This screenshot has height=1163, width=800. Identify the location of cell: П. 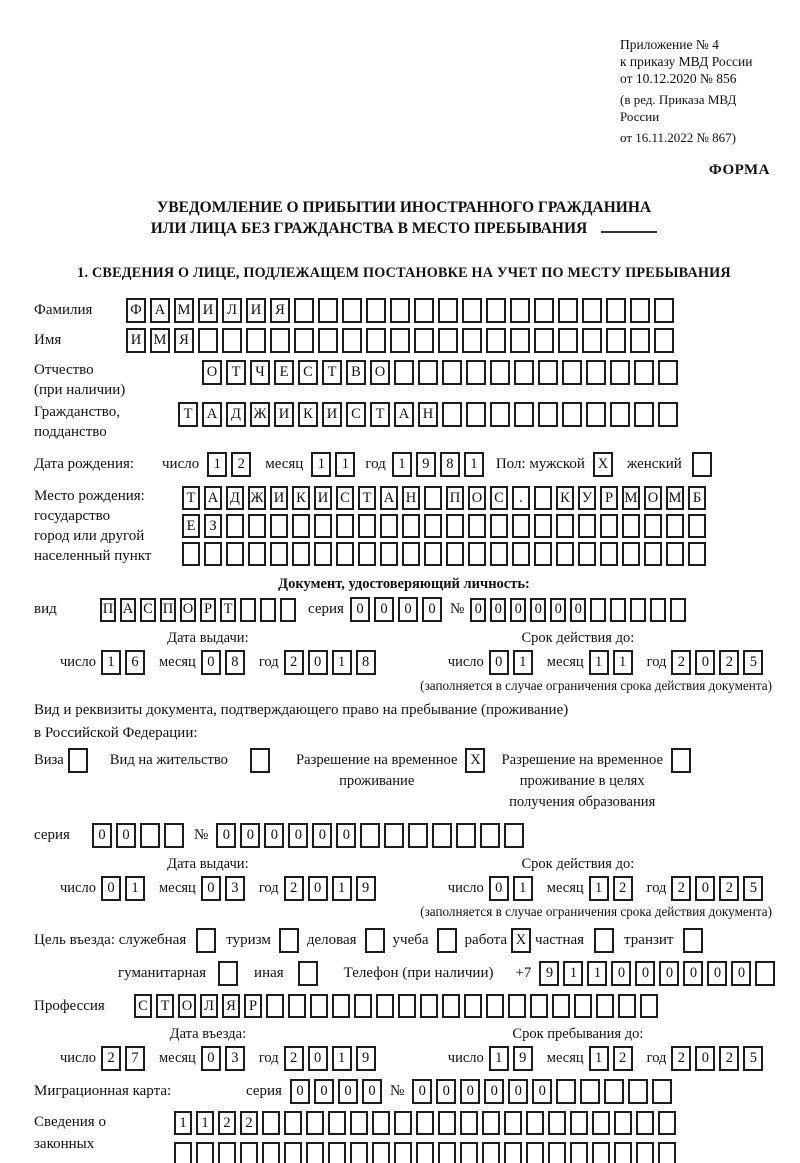
(168, 609).